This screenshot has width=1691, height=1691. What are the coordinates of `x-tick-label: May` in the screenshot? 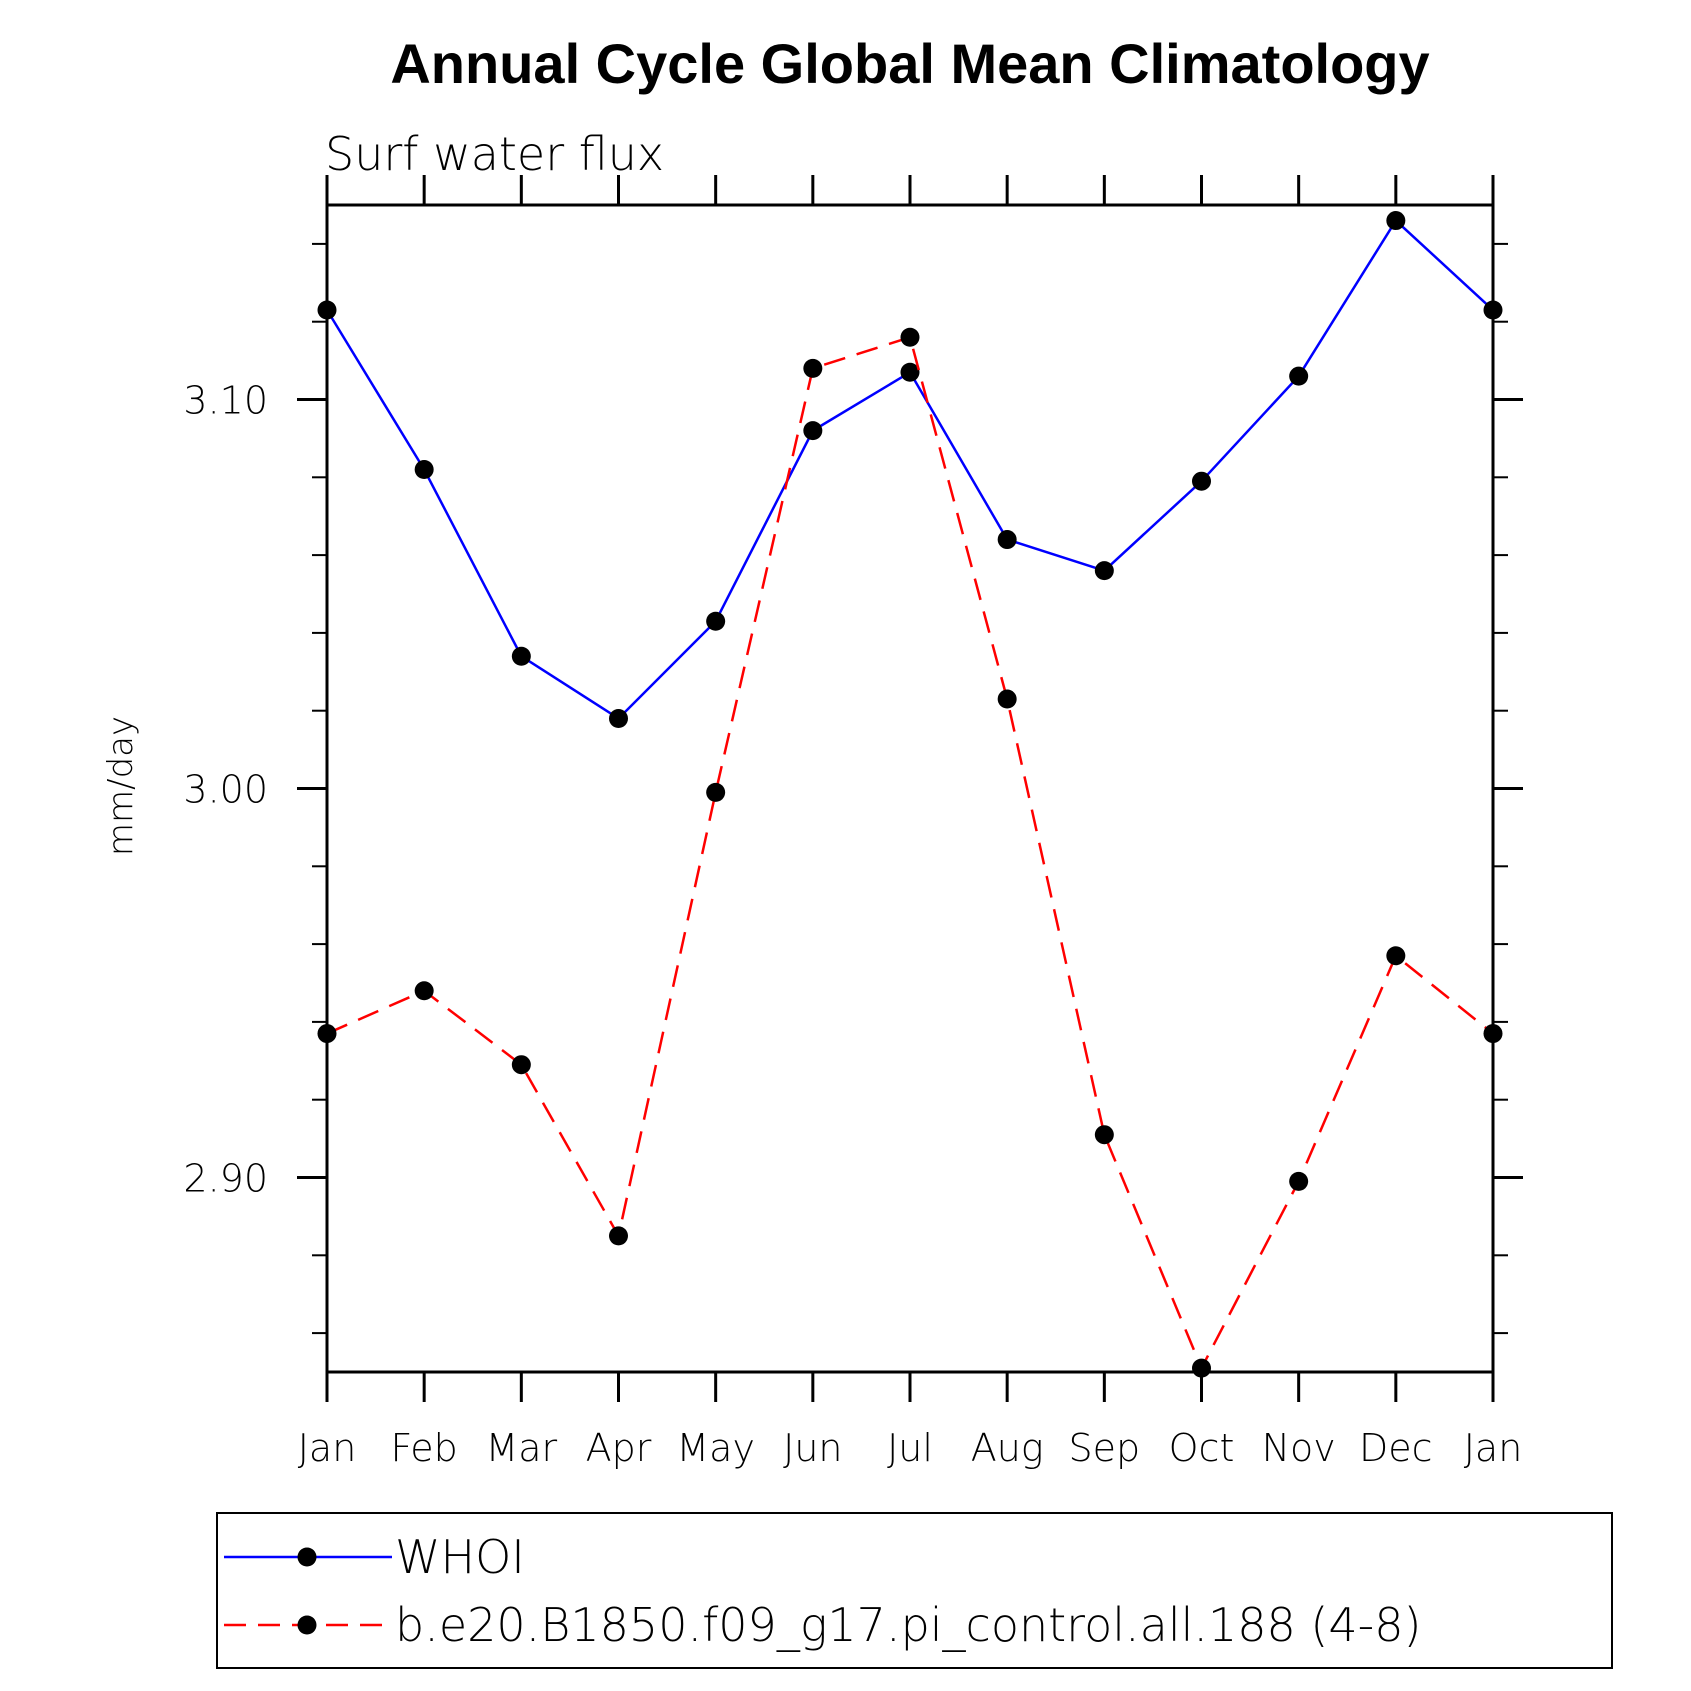 It's located at (715, 1448).